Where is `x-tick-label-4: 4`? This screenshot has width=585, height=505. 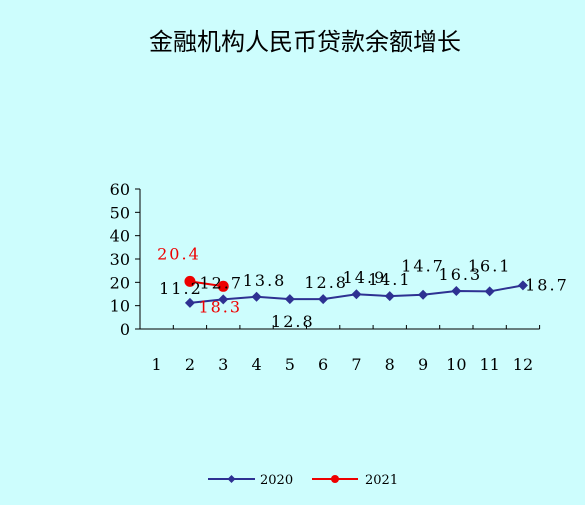 x-tick-label-4: 4 is located at coordinates (256, 364).